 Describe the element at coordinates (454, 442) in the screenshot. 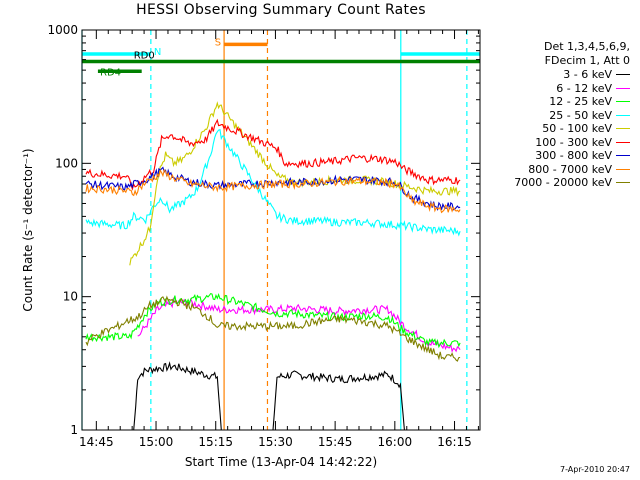

I see `x-tick-label: 16:15` at that location.